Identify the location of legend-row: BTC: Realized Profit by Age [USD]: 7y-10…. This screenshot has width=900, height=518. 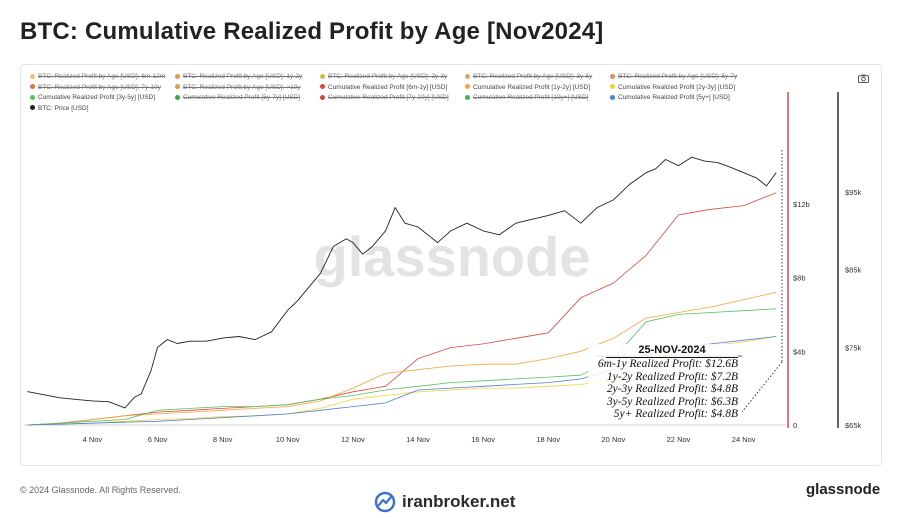
(420, 88).